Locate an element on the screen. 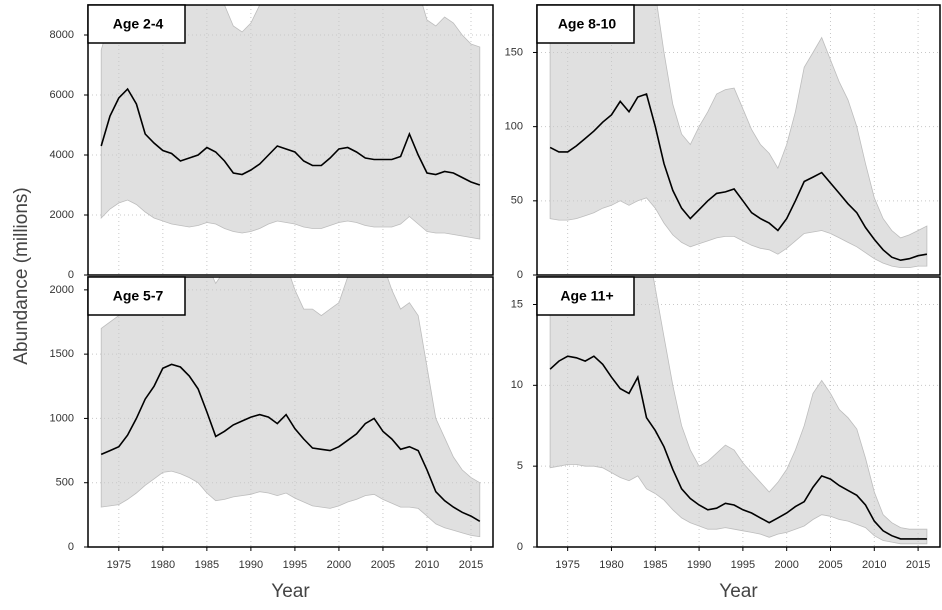 The width and height of the screenshot is (942, 610). y-tick-label: 1500 is located at coordinates (62, 354).